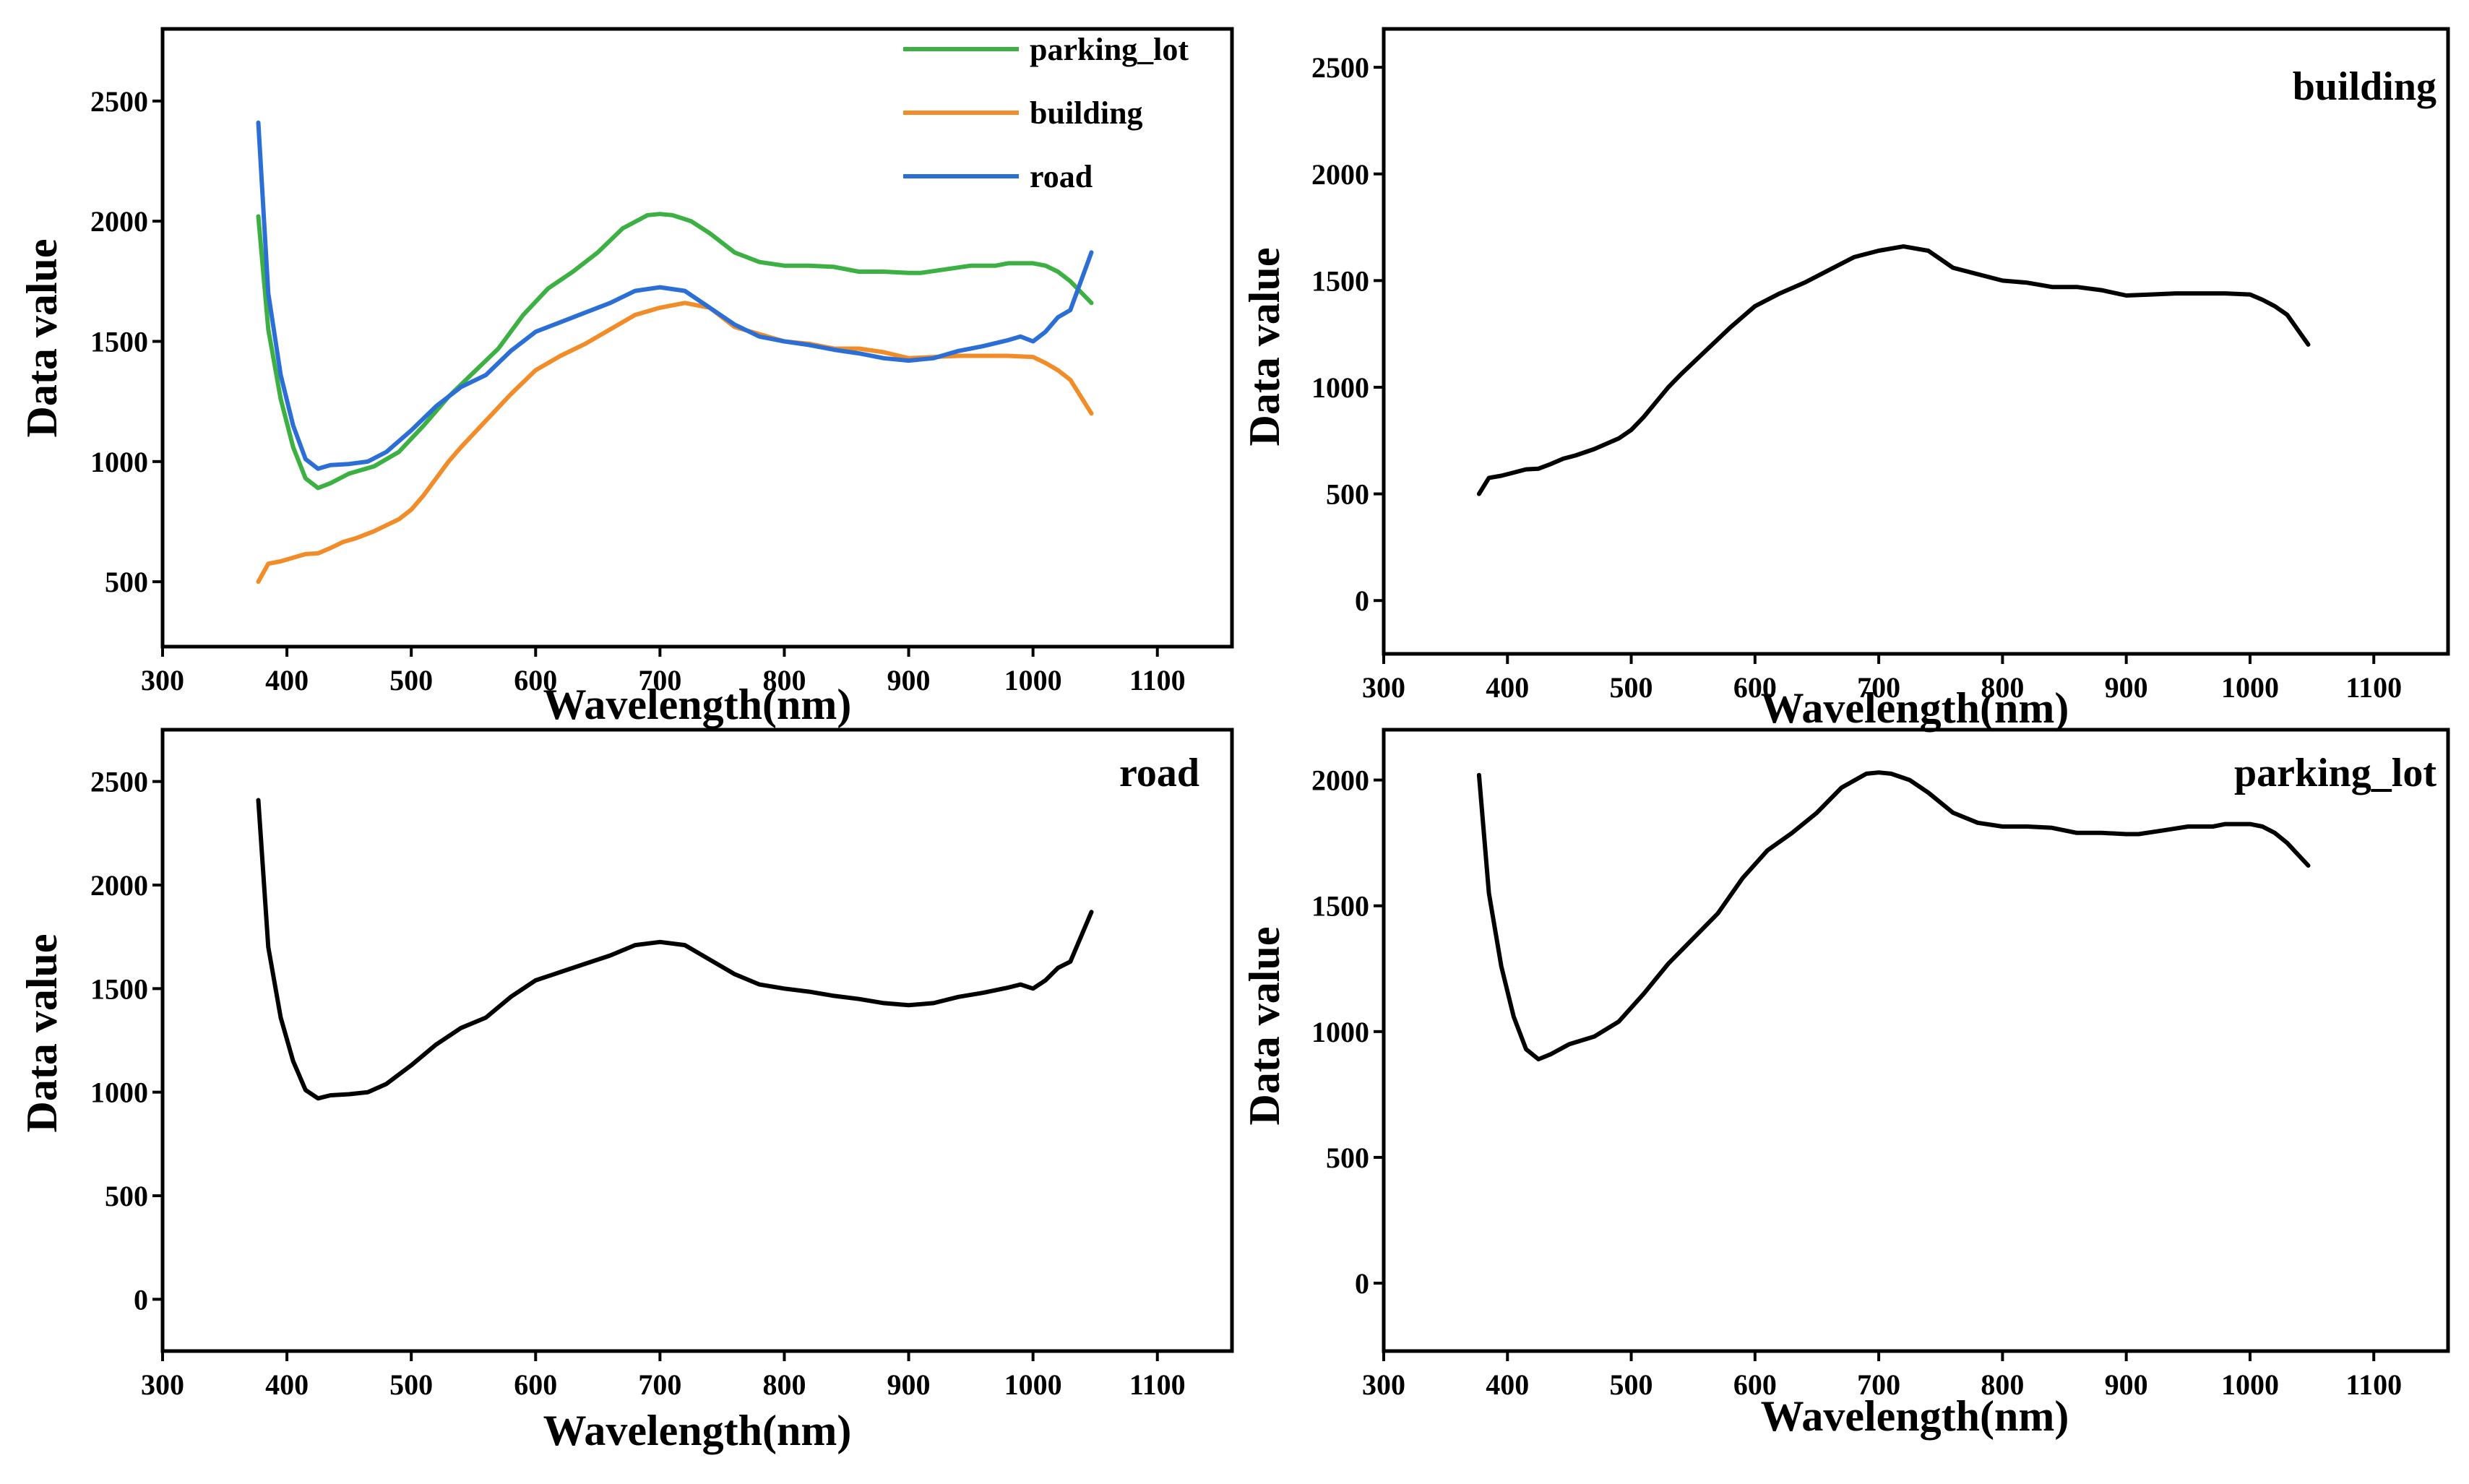 The height and width of the screenshot is (1484, 2469). Describe the element at coordinates (1061, 176) in the screenshot. I see `legend-label-road: road` at that location.